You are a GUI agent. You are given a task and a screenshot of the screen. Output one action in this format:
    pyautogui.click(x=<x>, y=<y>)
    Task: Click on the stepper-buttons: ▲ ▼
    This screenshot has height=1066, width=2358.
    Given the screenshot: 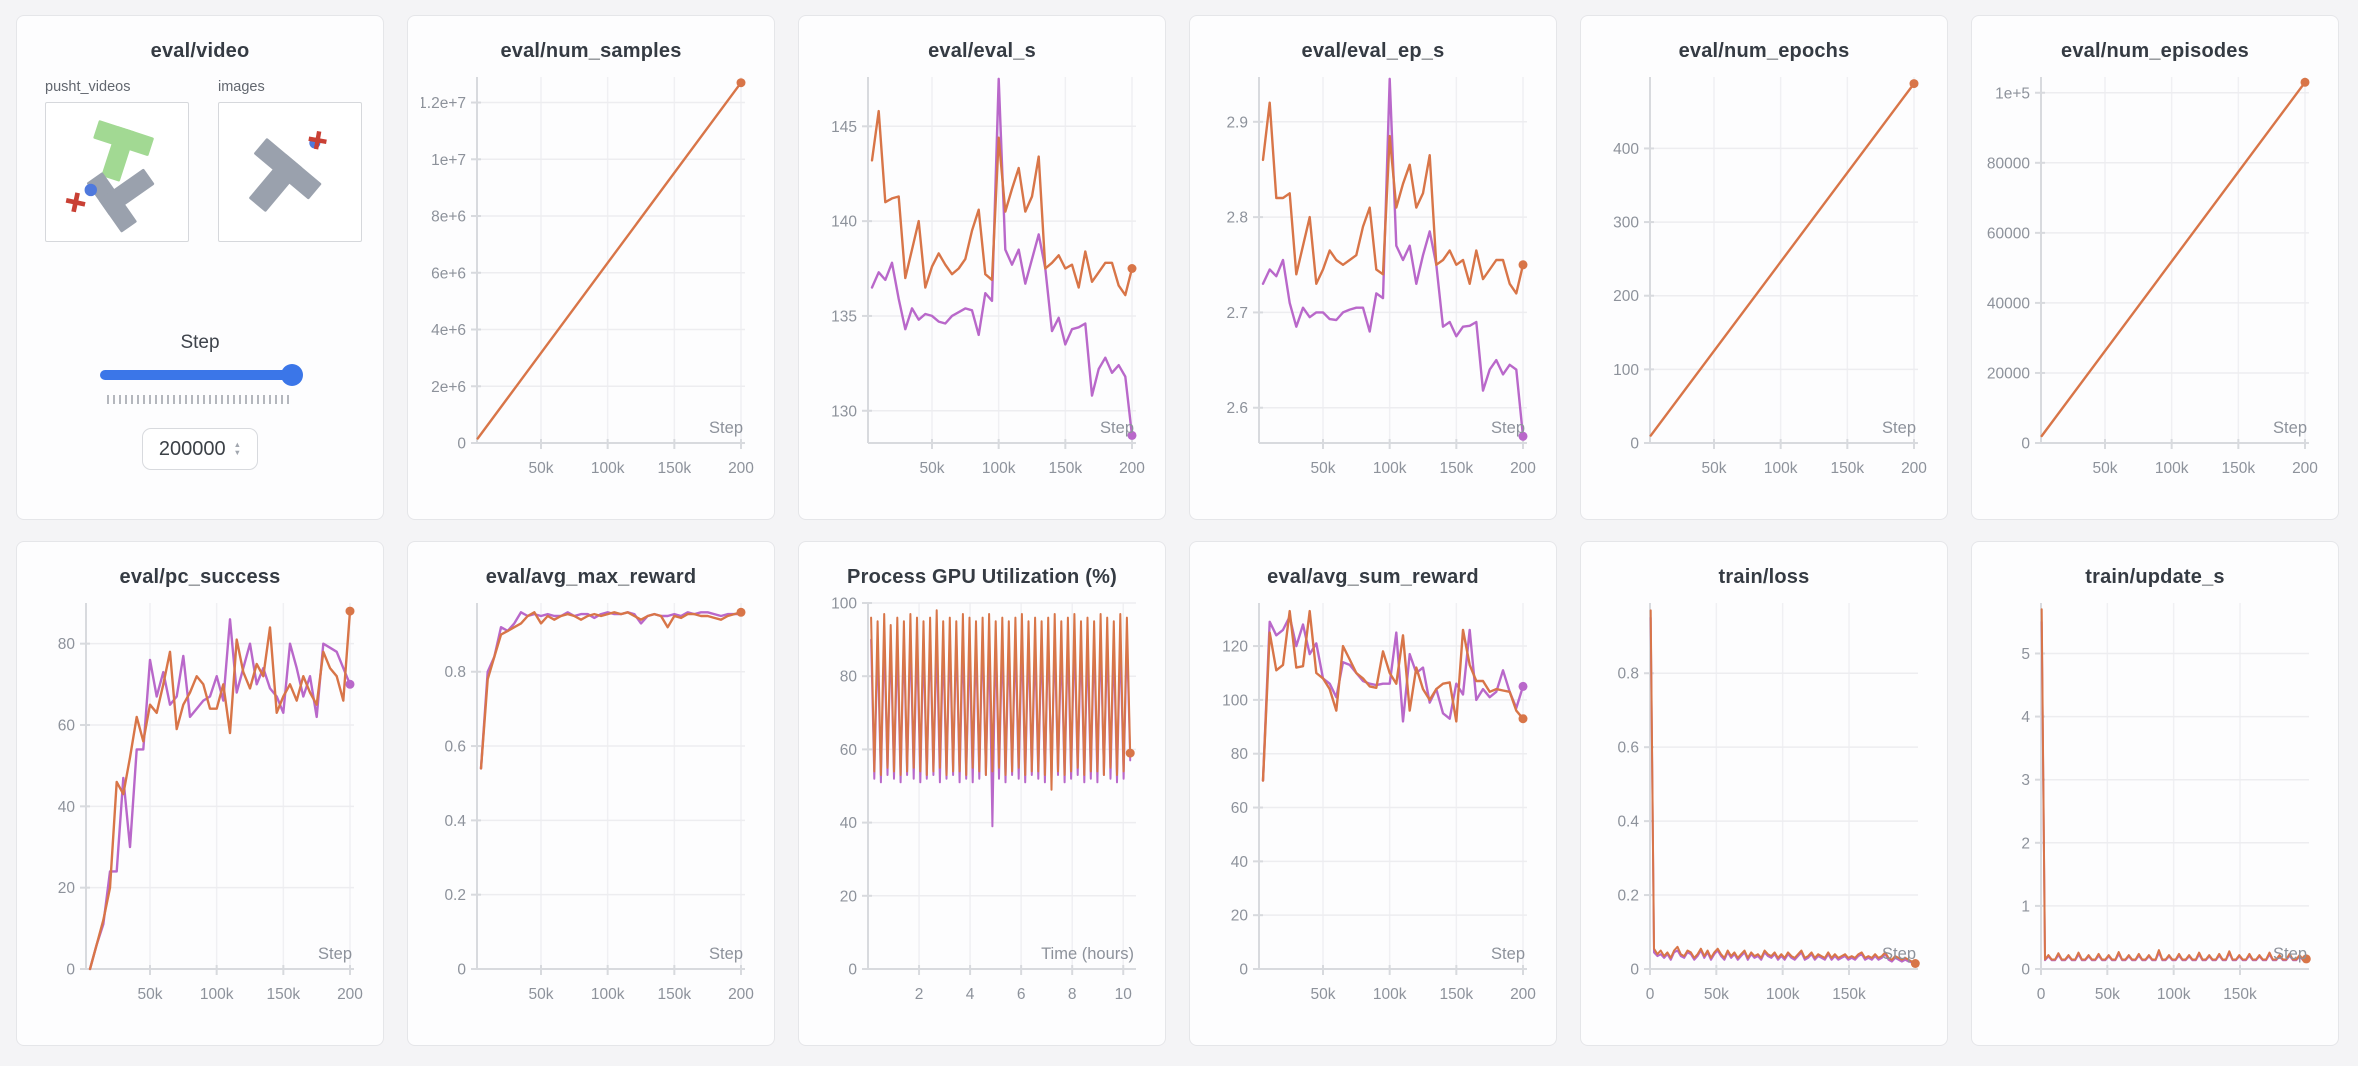 What is the action you would take?
    pyautogui.click(x=237, y=449)
    